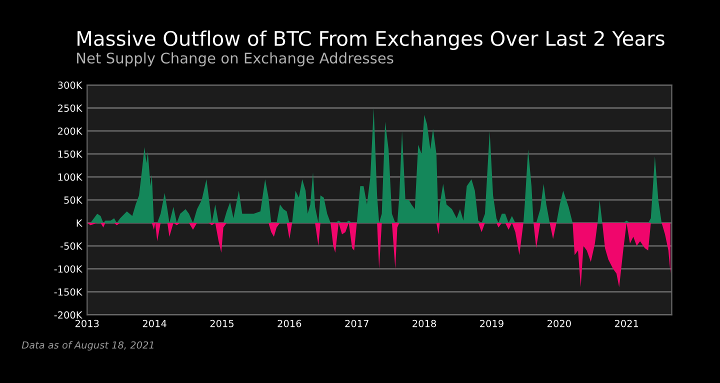 Image resolution: width=720 pixels, height=383 pixels. I want to click on x-tick-label: 2020, so click(559, 324).